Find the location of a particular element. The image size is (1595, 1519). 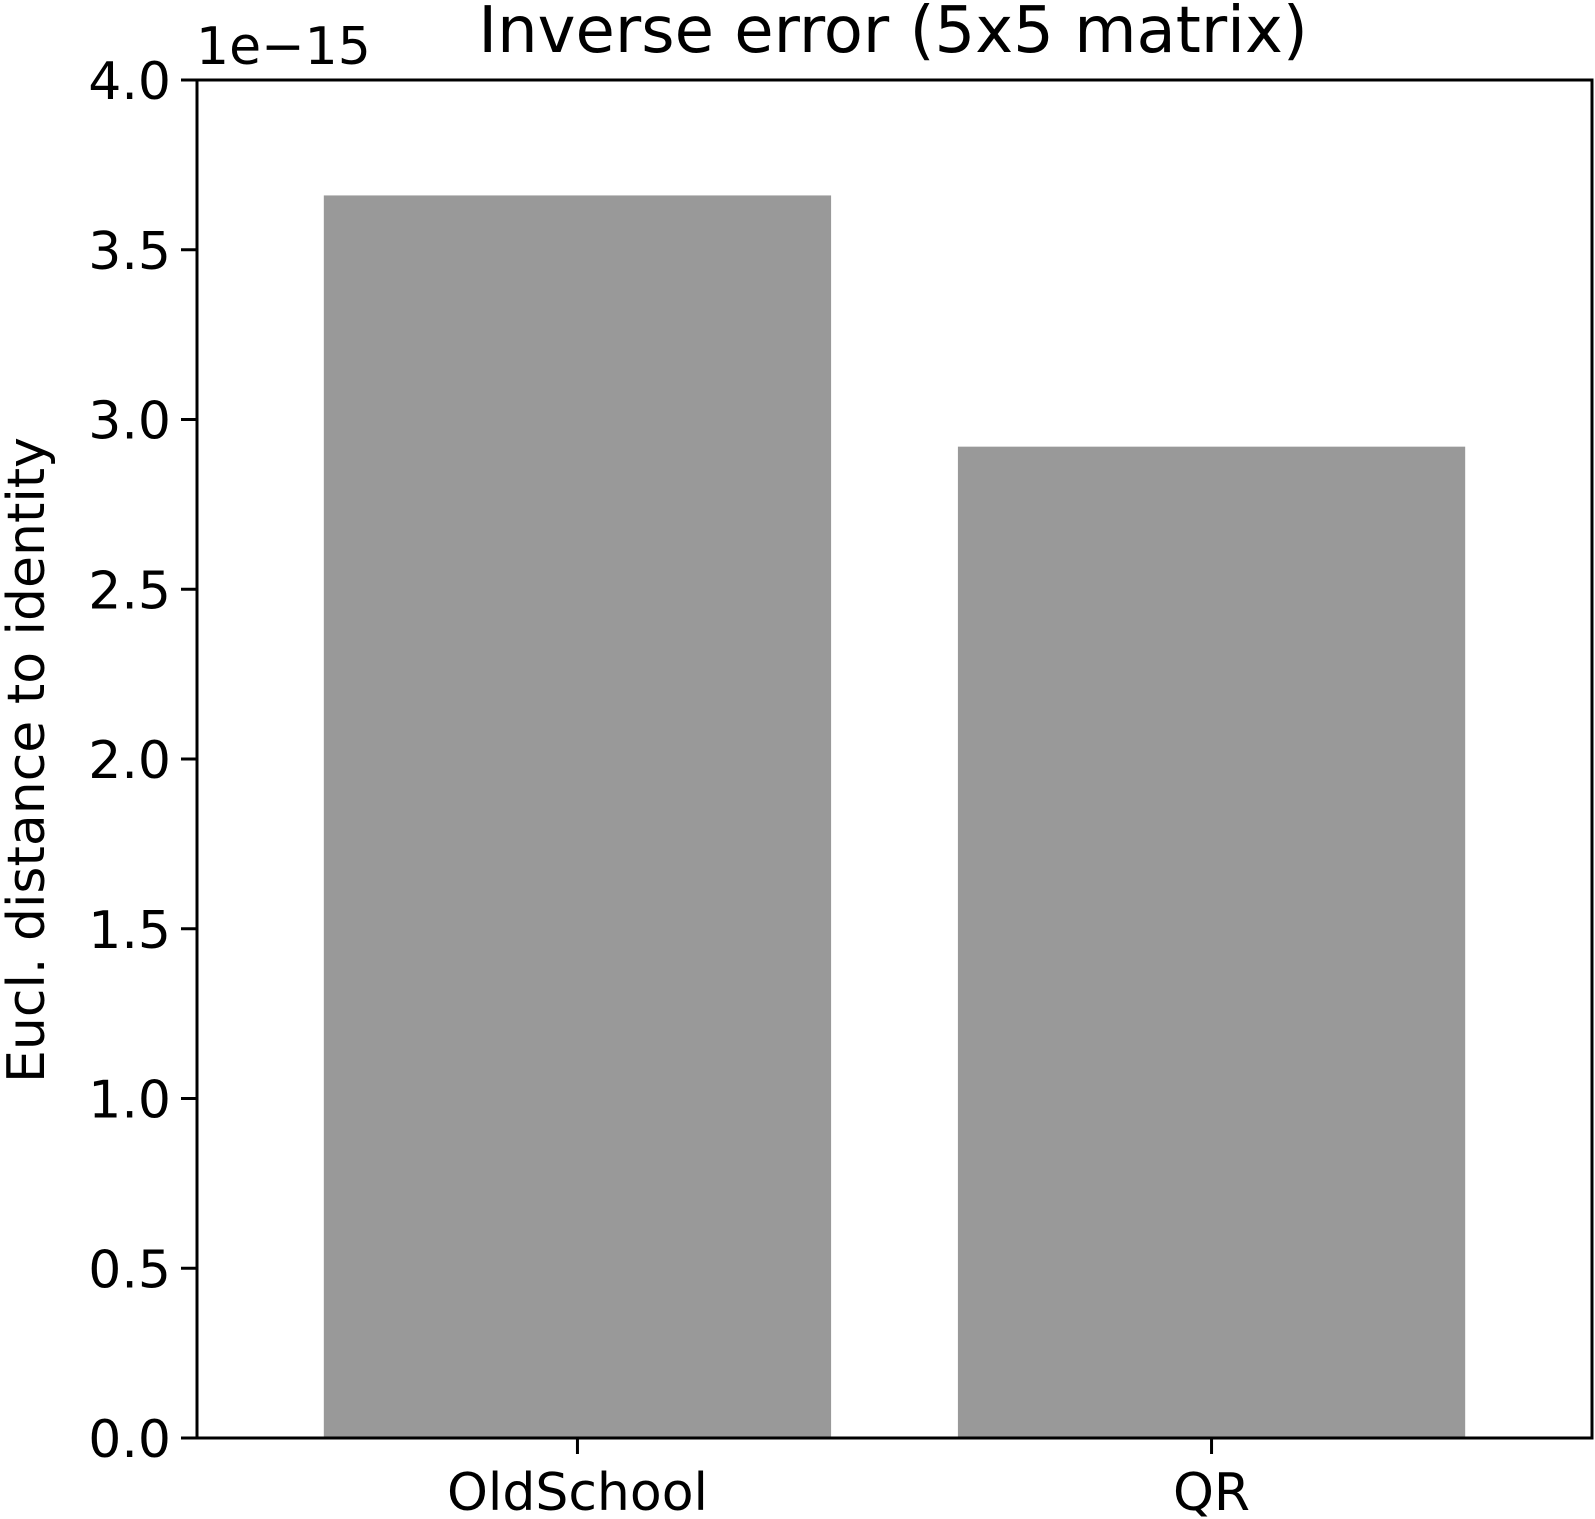

y-axis-label: Eucl. distance to identity is located at coordinates (28, 760).